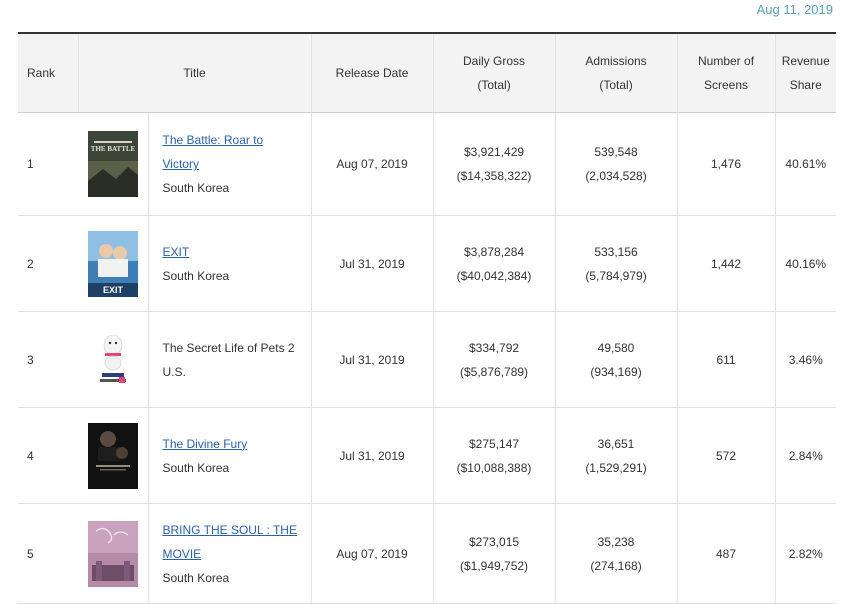  I want to click on movie-title-link: BRING THE SOUL : THE, so click(229, 529).